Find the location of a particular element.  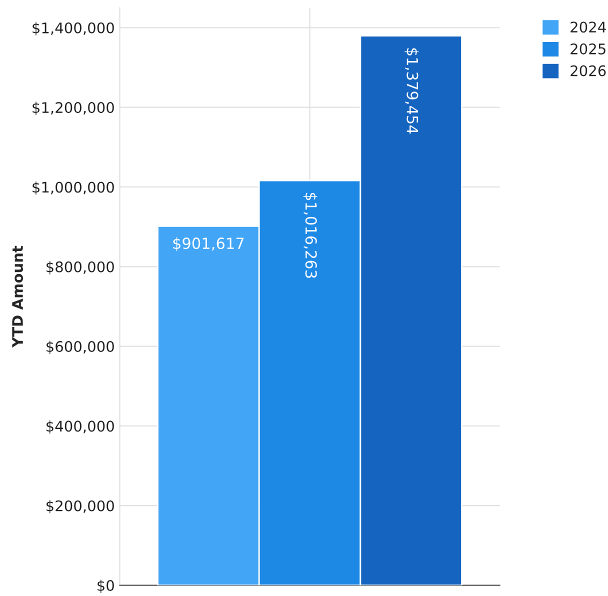

data-label: $1,379,454 is located at coordinates (411, 91).